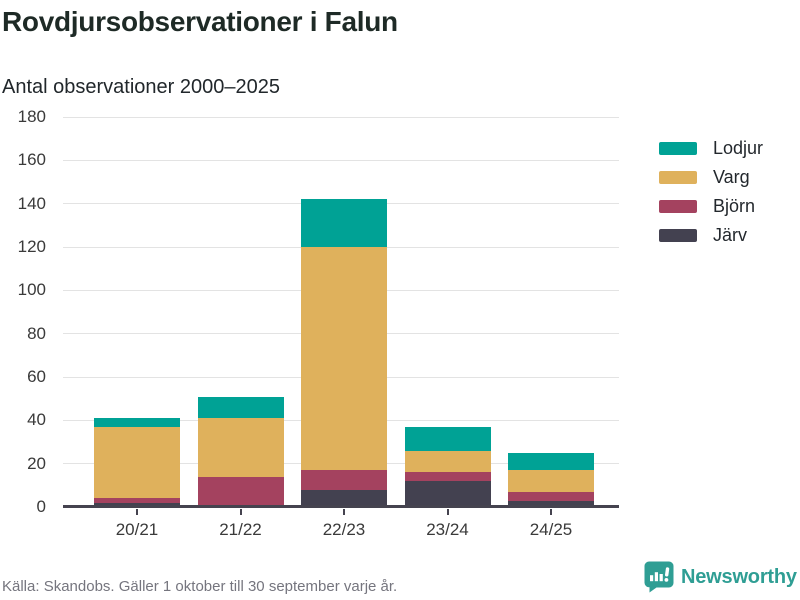 Image resolution: width=800 pixels, height=600 pixels. Describe the element at coordinates (240, 529) in the screenshot. I see `x-tick-label: 21/22` at that location.